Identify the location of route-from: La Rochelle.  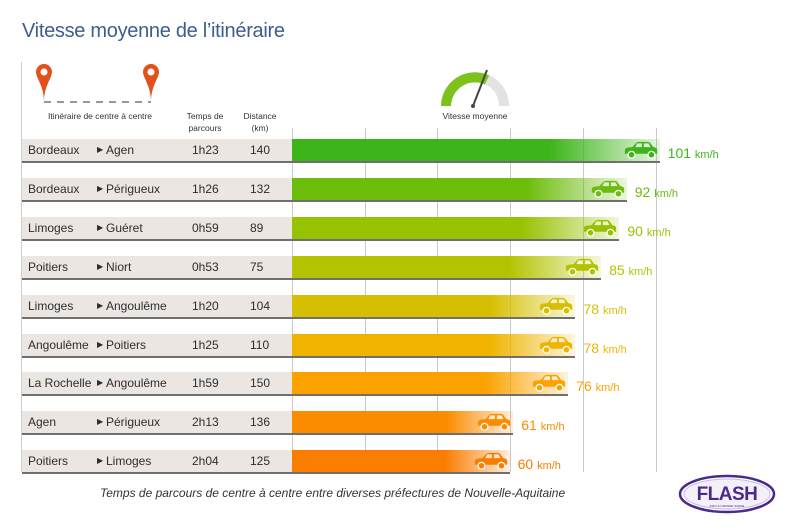
(60, 383).